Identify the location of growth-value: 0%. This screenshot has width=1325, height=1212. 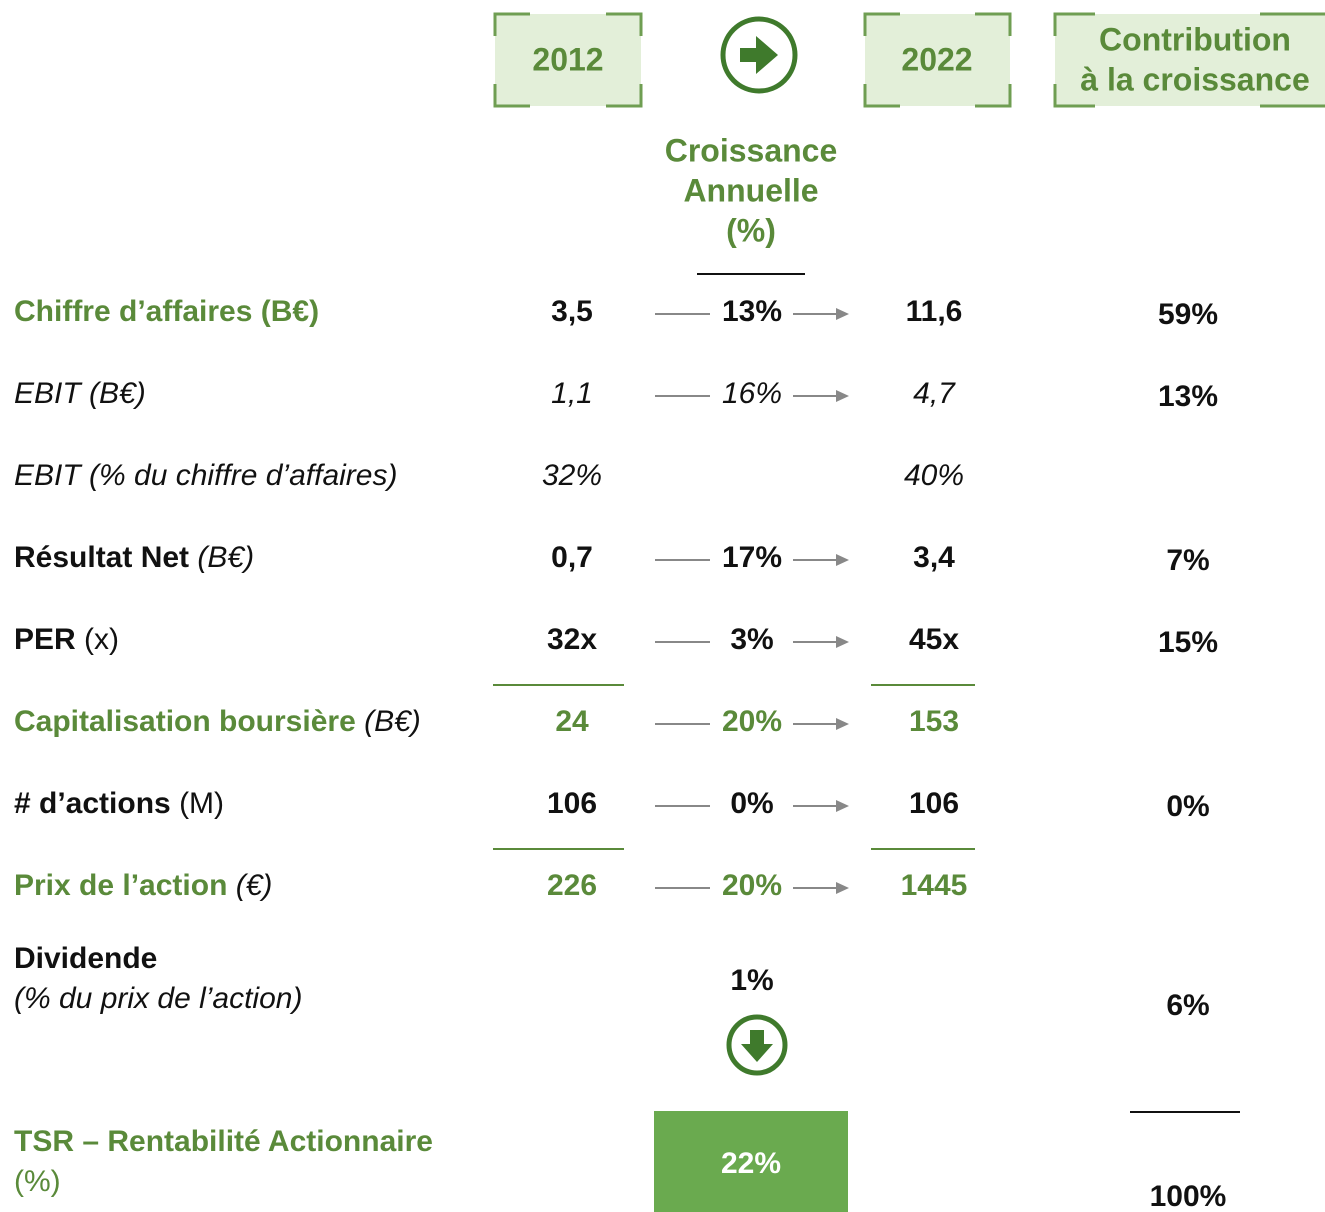
(751, 803).